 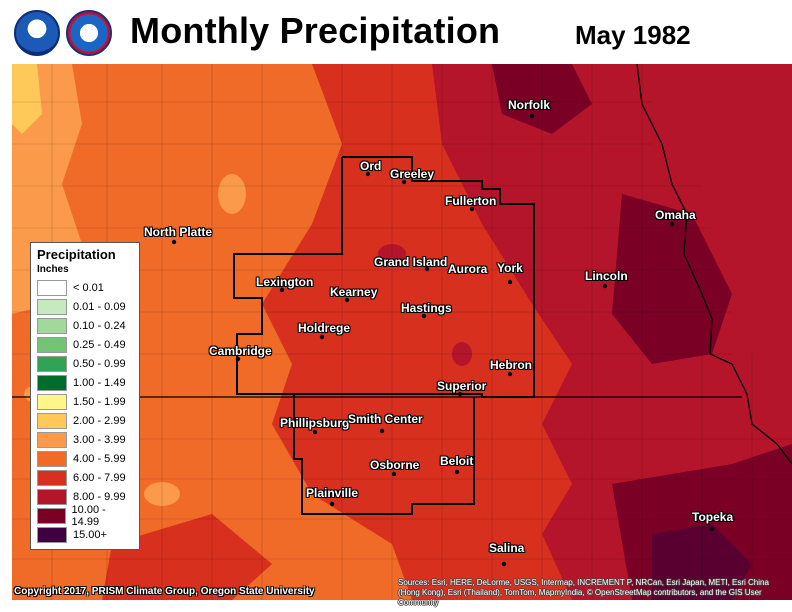 What do you see at coordinates (99, 326) in the screenshot?
I see `legend-label: 0.10 - 0.24` at bounding box center [99, 326].